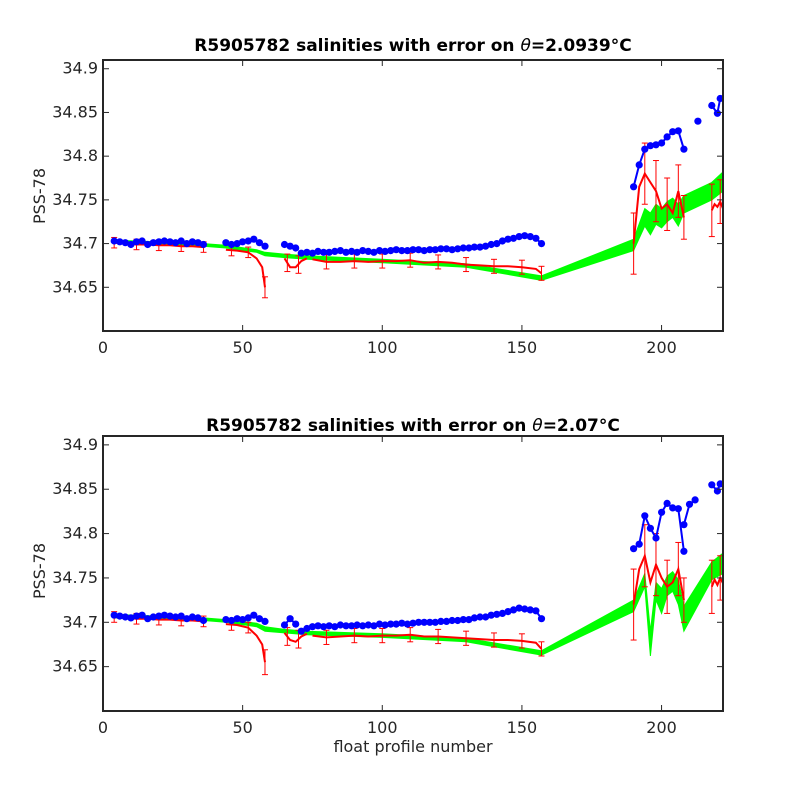  Describe the element at coordinates (80, 444) in the screenshot. I see `y-tick-label: 34.9` at that location.